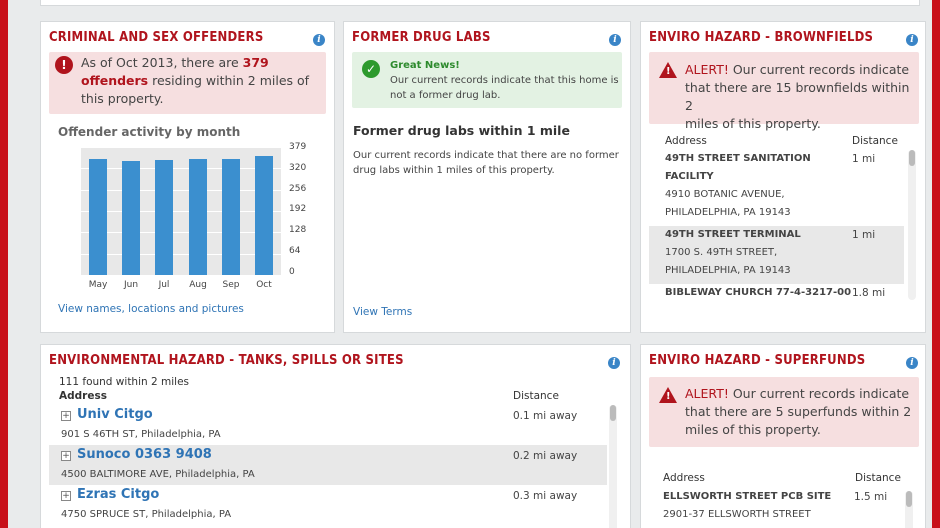 The width and height of the screenshot is (940, 528). What do you see at coordinates (264, 215) in the screenshot?
I see `chart-bar-oct` at bounding box center [264, 215].